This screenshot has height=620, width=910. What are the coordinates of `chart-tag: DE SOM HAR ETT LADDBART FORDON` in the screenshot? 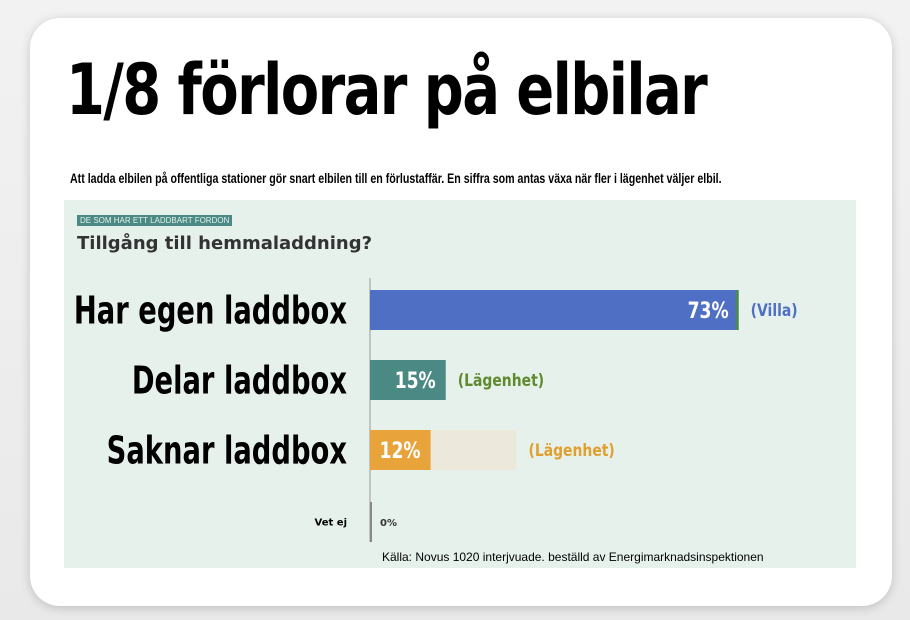 It's located at (155, 220).